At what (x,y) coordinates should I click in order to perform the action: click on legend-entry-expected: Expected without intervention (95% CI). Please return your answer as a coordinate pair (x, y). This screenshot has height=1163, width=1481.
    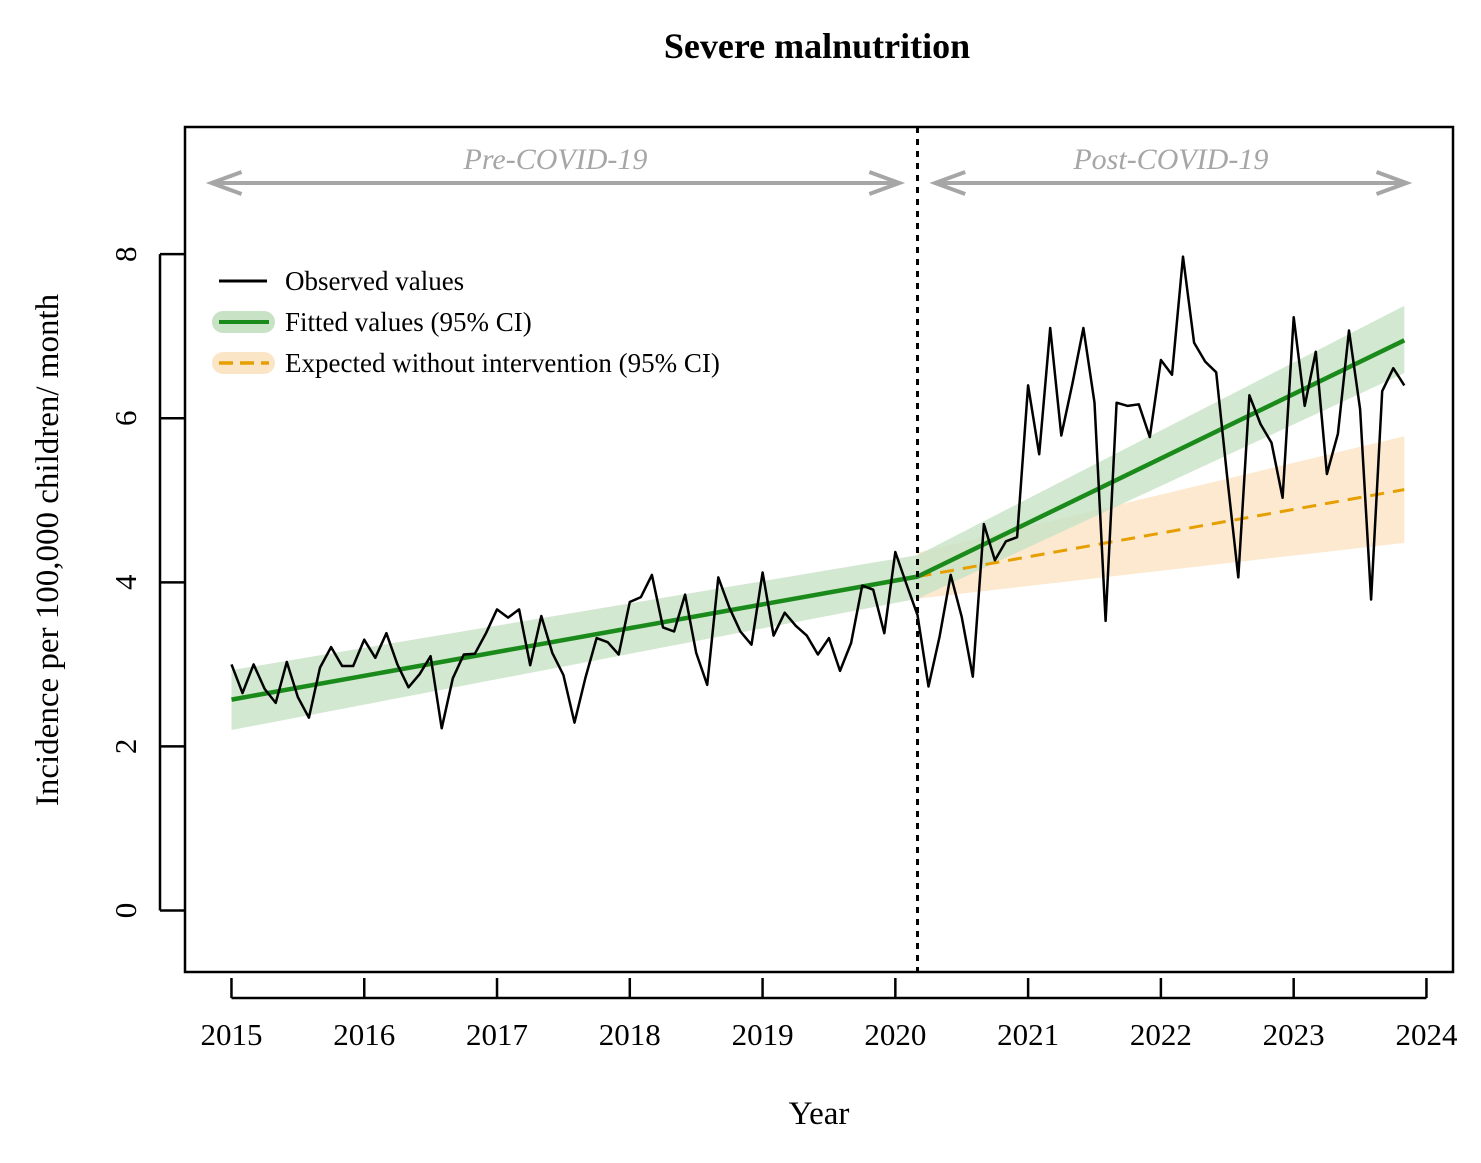
    Looking at the image, I should click on (466, 363).